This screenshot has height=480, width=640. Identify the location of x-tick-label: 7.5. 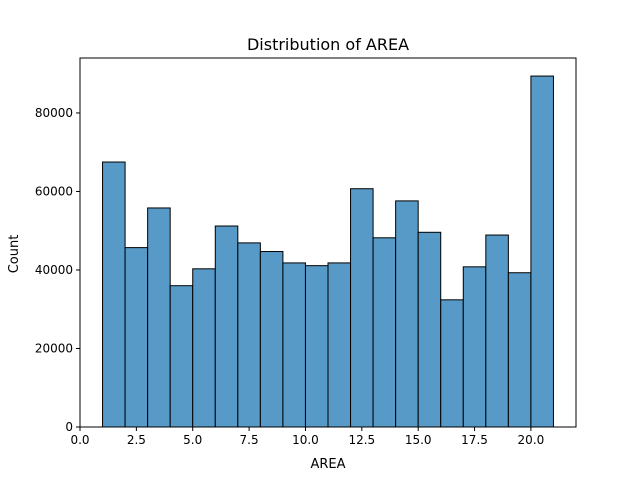
(249, 440).